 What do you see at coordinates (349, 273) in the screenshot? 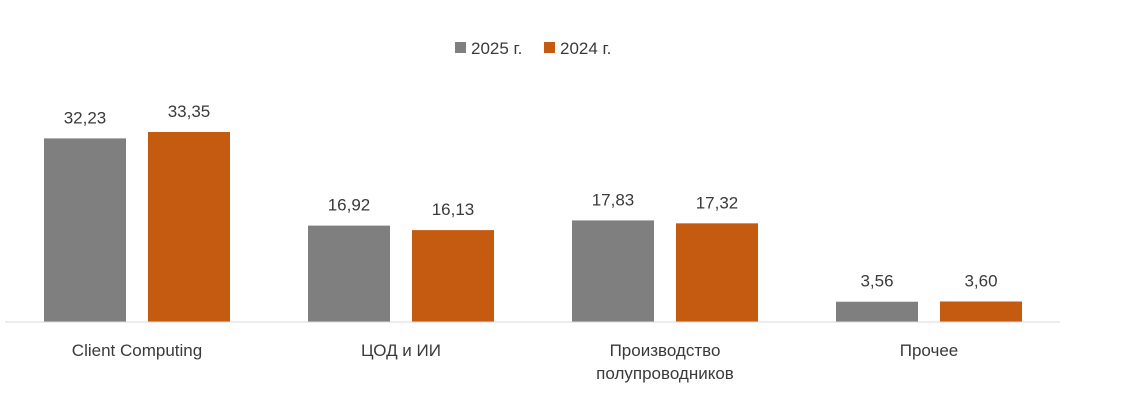
I see `bar-series1-cat2` at bounding box center [349, 273].